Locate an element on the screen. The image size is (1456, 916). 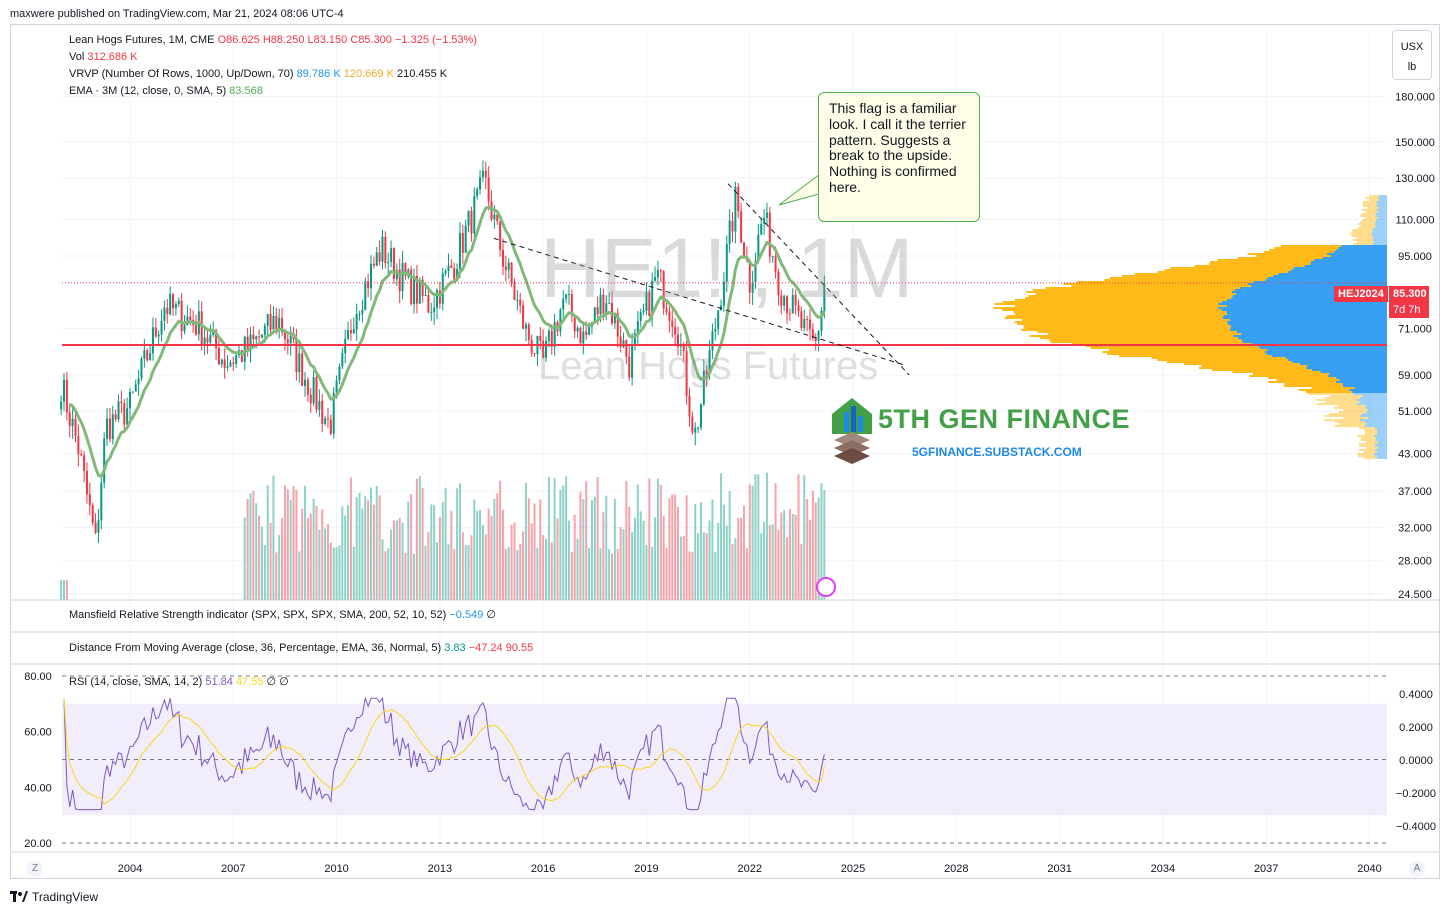
price-tick-label: 130.000 is located at coordinates (1415, 179).